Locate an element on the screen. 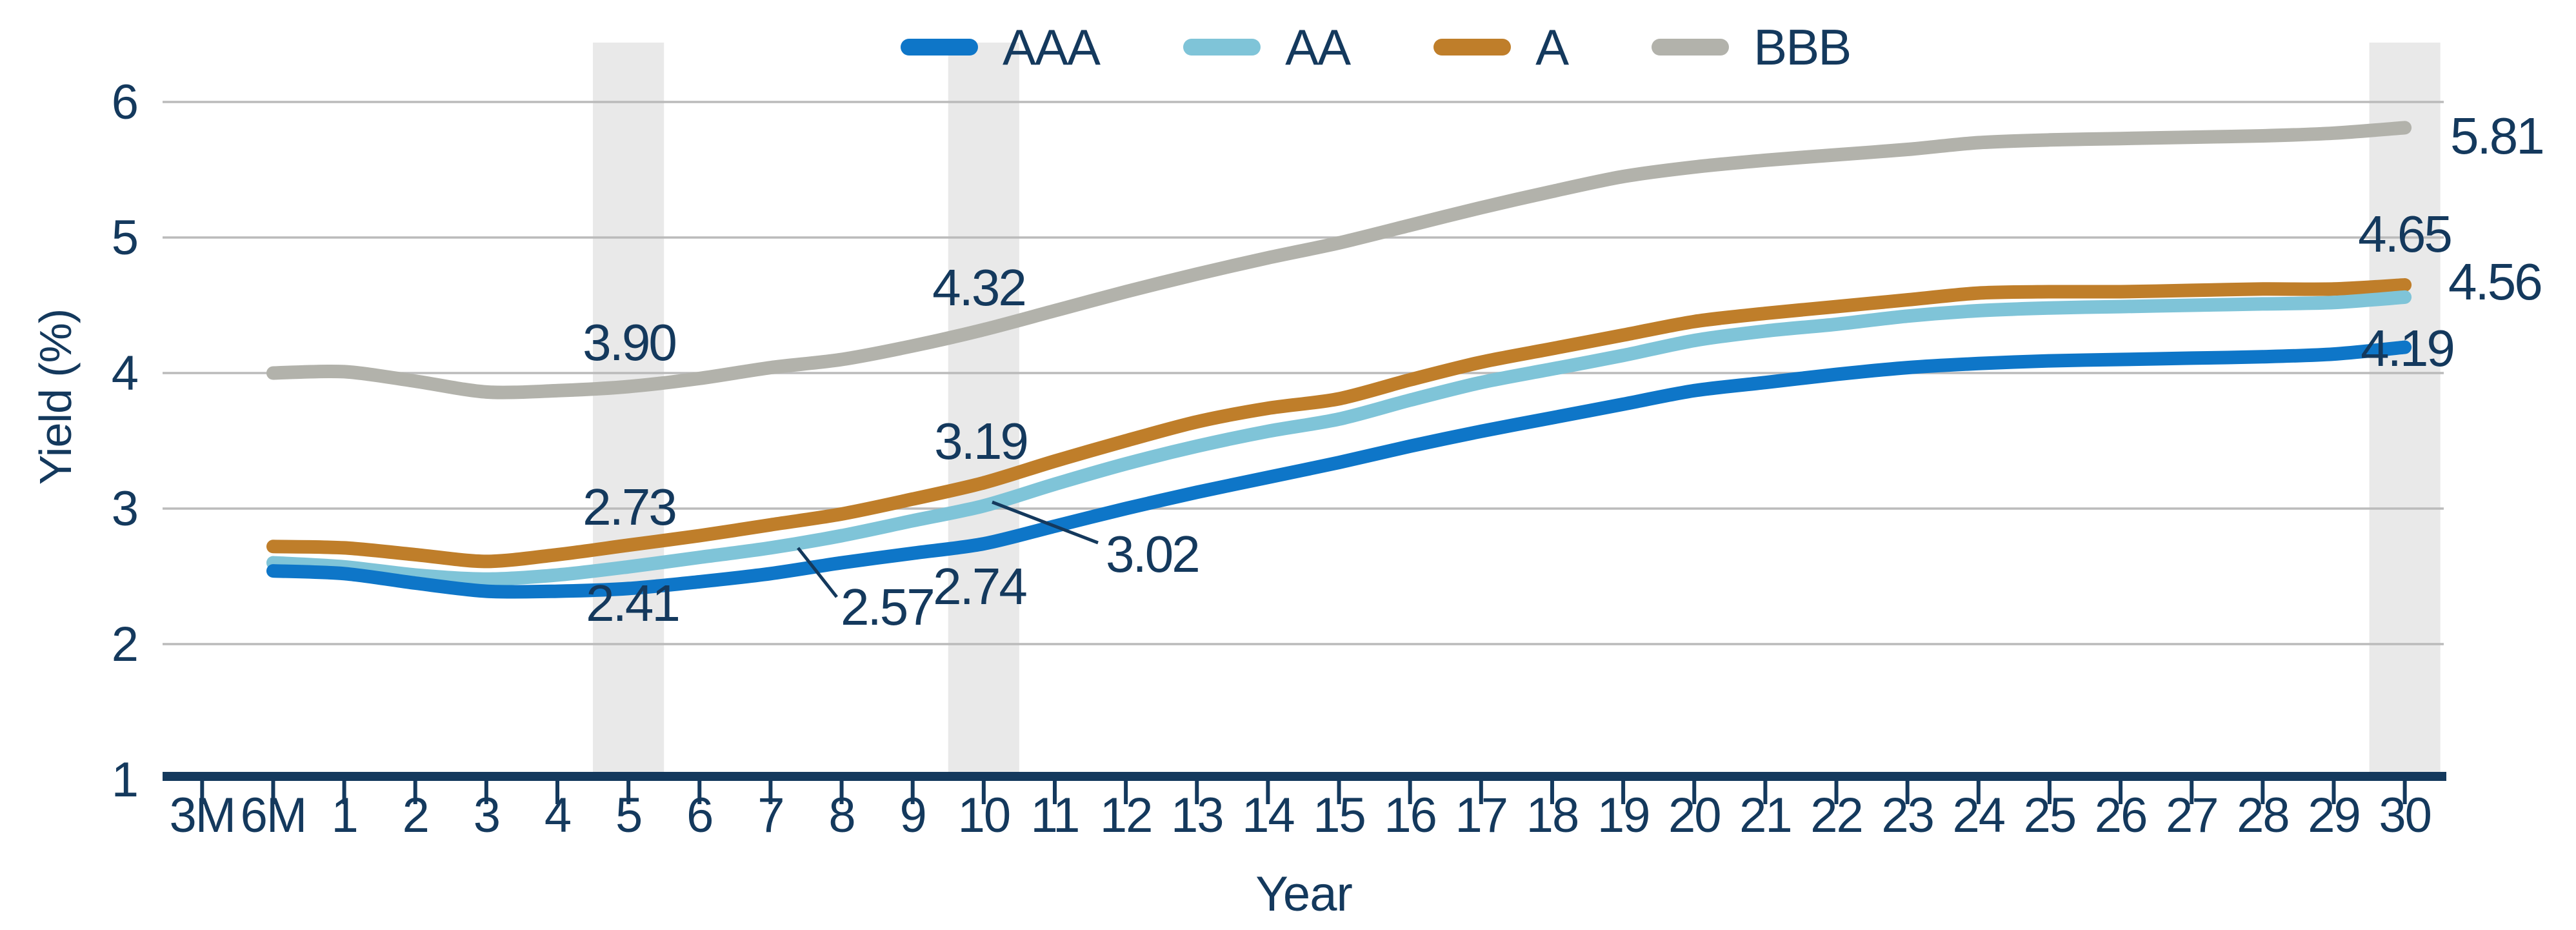 The width and height of the screenshot is (2576, 930). x-tick-label-29: 29 is located at coordinates (2334, 816).